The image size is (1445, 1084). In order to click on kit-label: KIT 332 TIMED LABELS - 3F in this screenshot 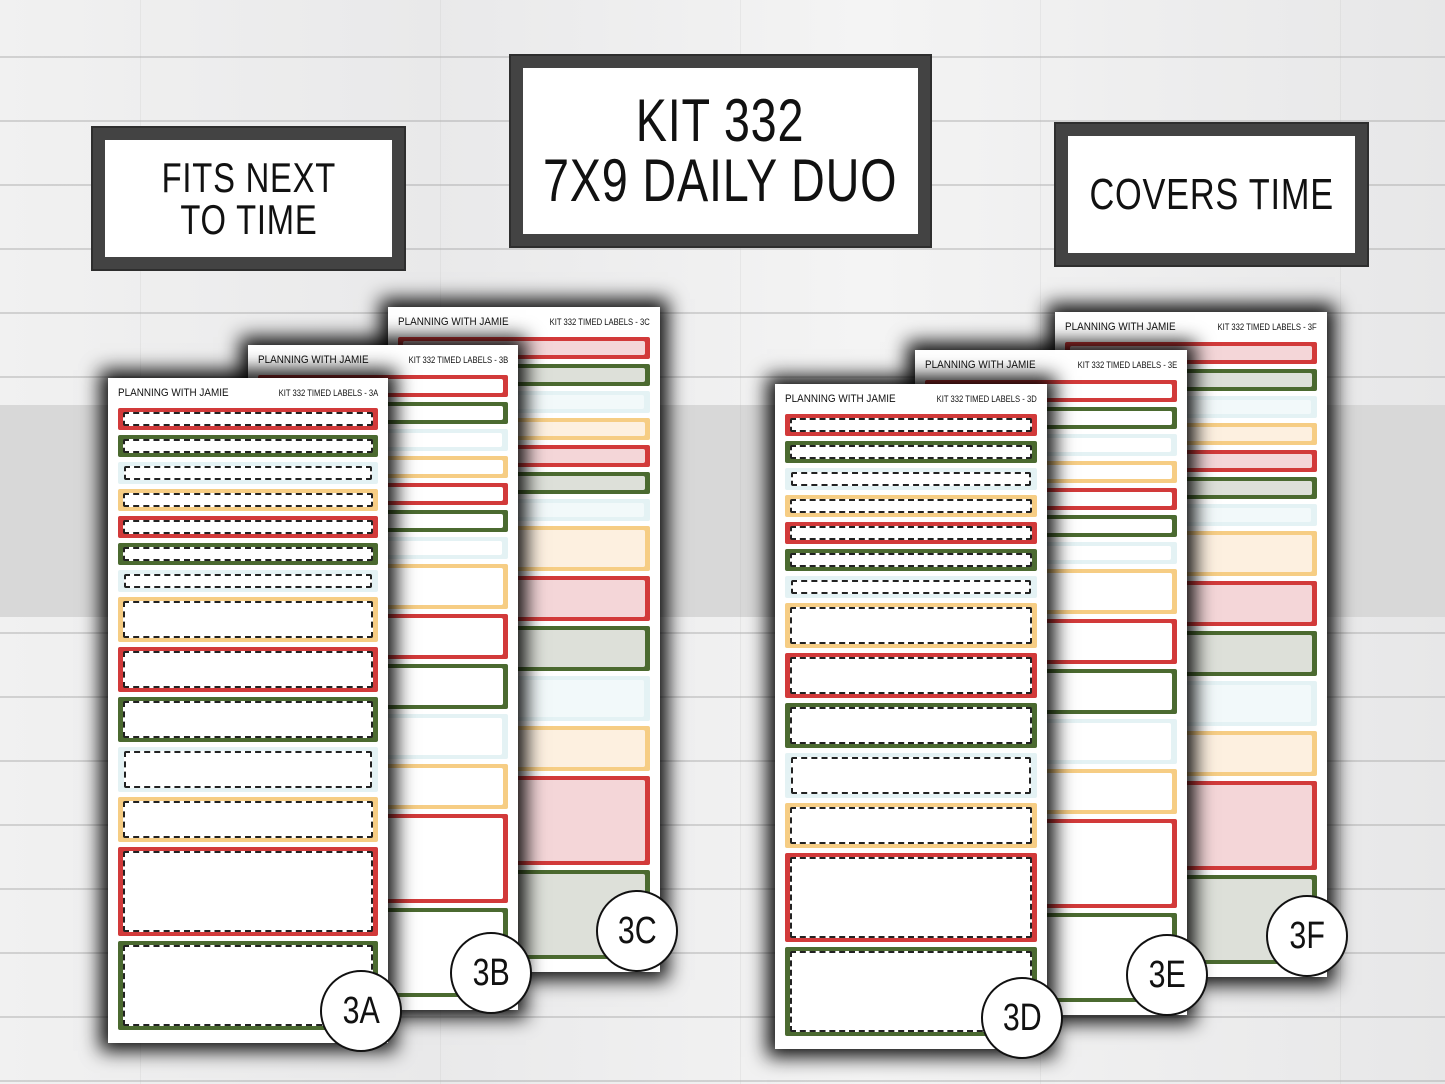, I will do `click(1267, 327)`.